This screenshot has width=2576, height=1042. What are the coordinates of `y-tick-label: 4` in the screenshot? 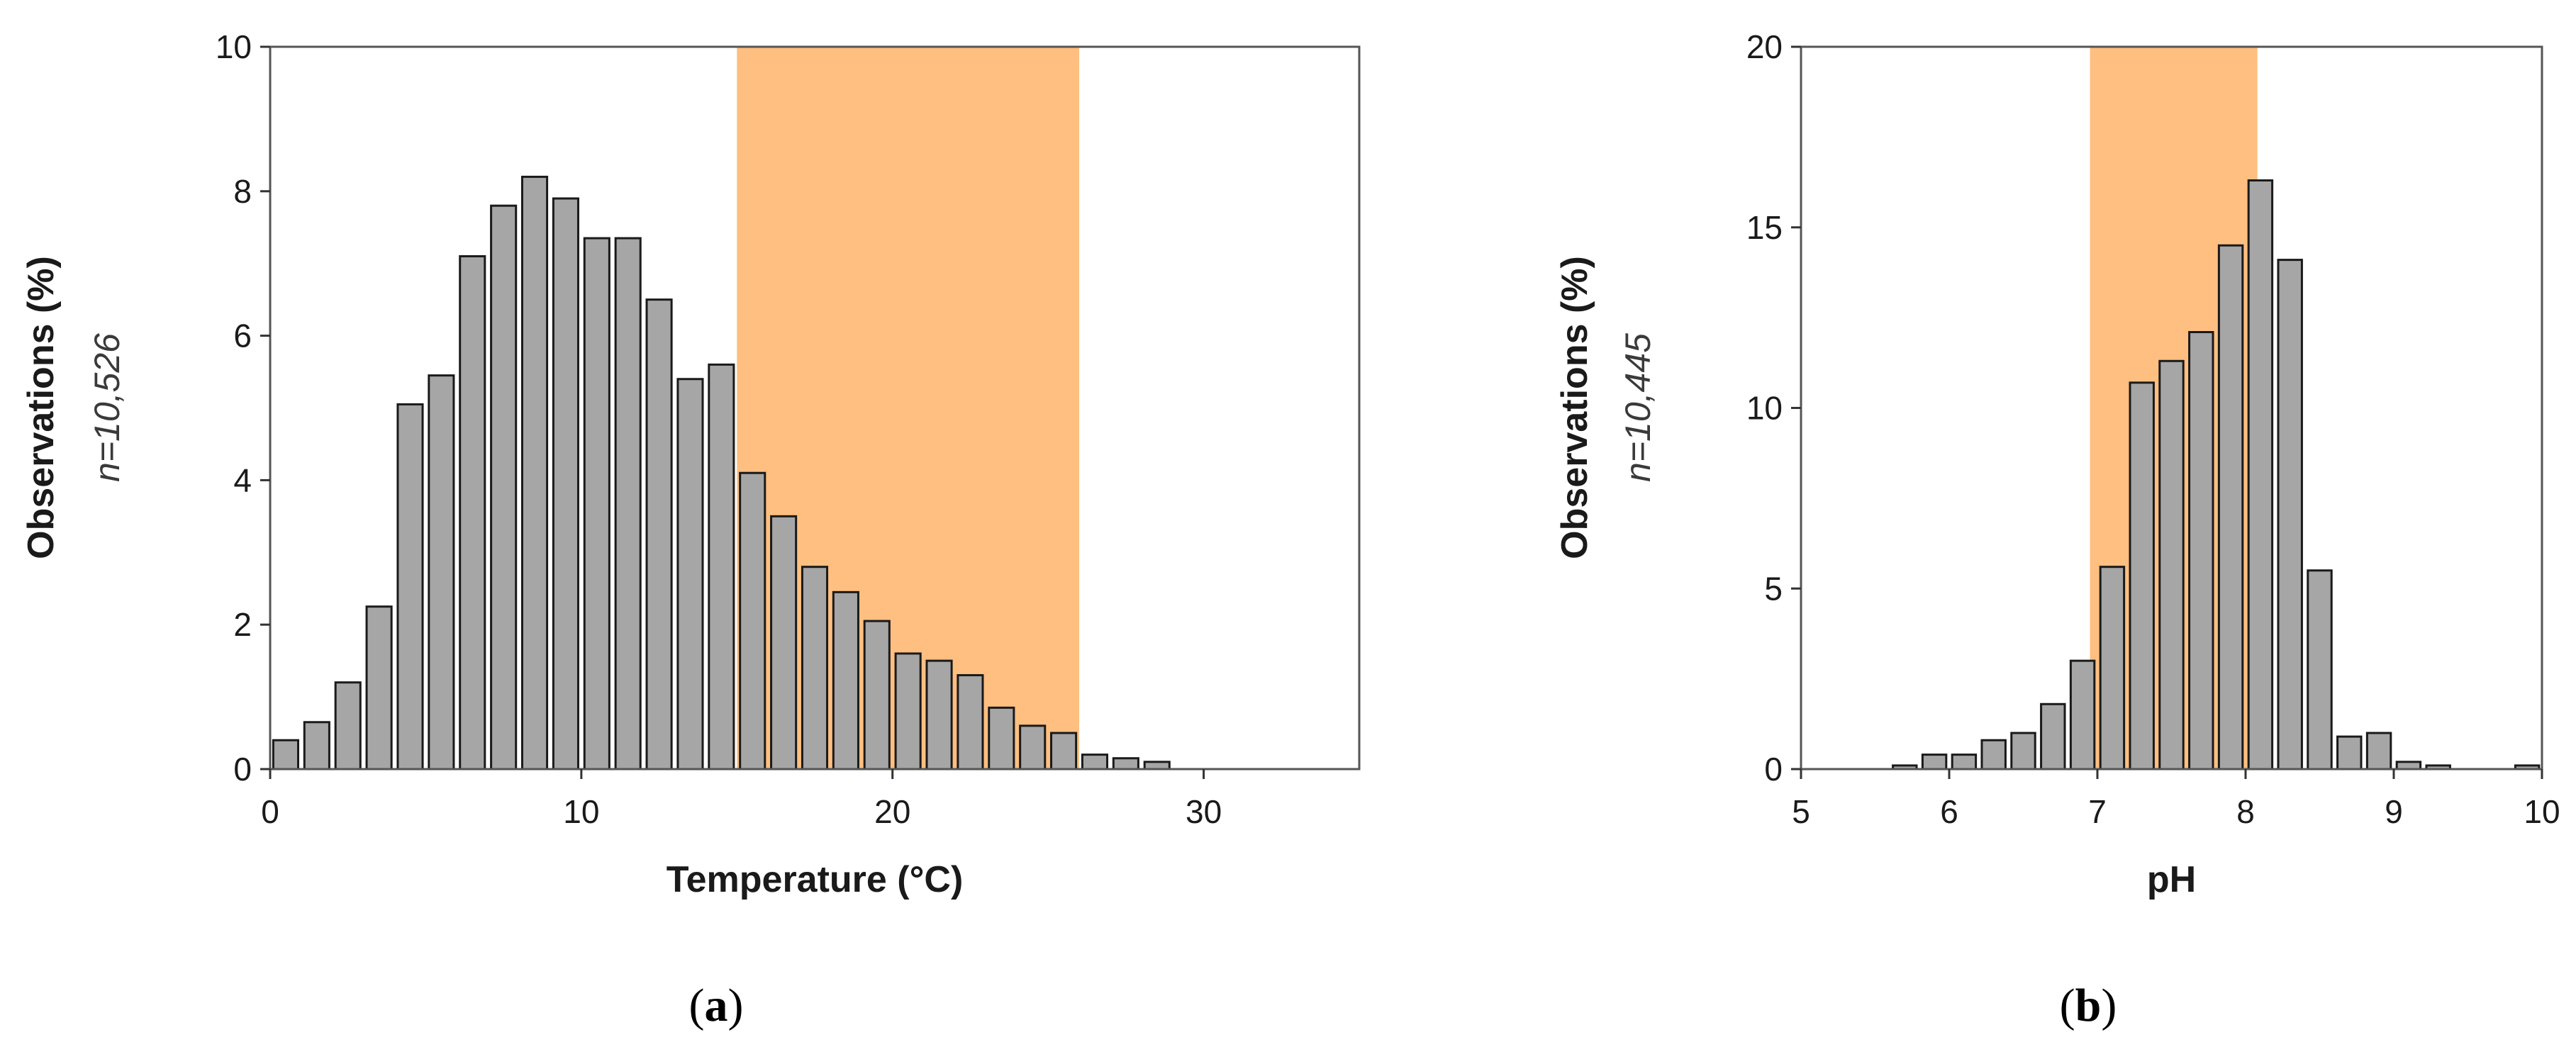 It's located at (242, 479).